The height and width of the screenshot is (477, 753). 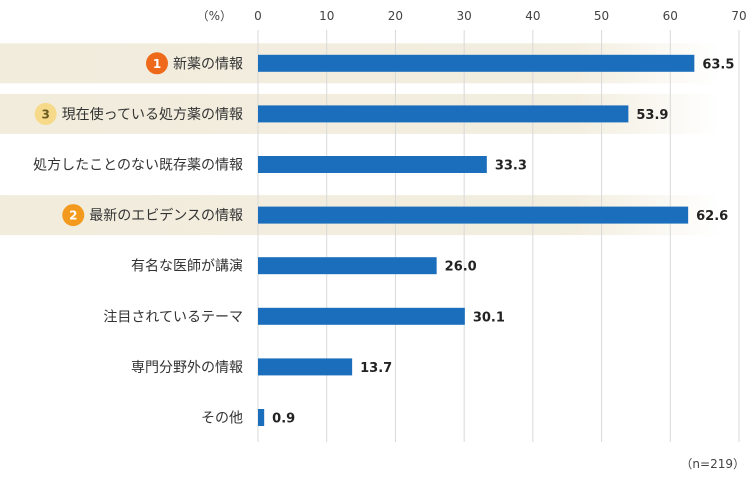 I want to click on value-label: 53.9, so click(x=652, y=115).